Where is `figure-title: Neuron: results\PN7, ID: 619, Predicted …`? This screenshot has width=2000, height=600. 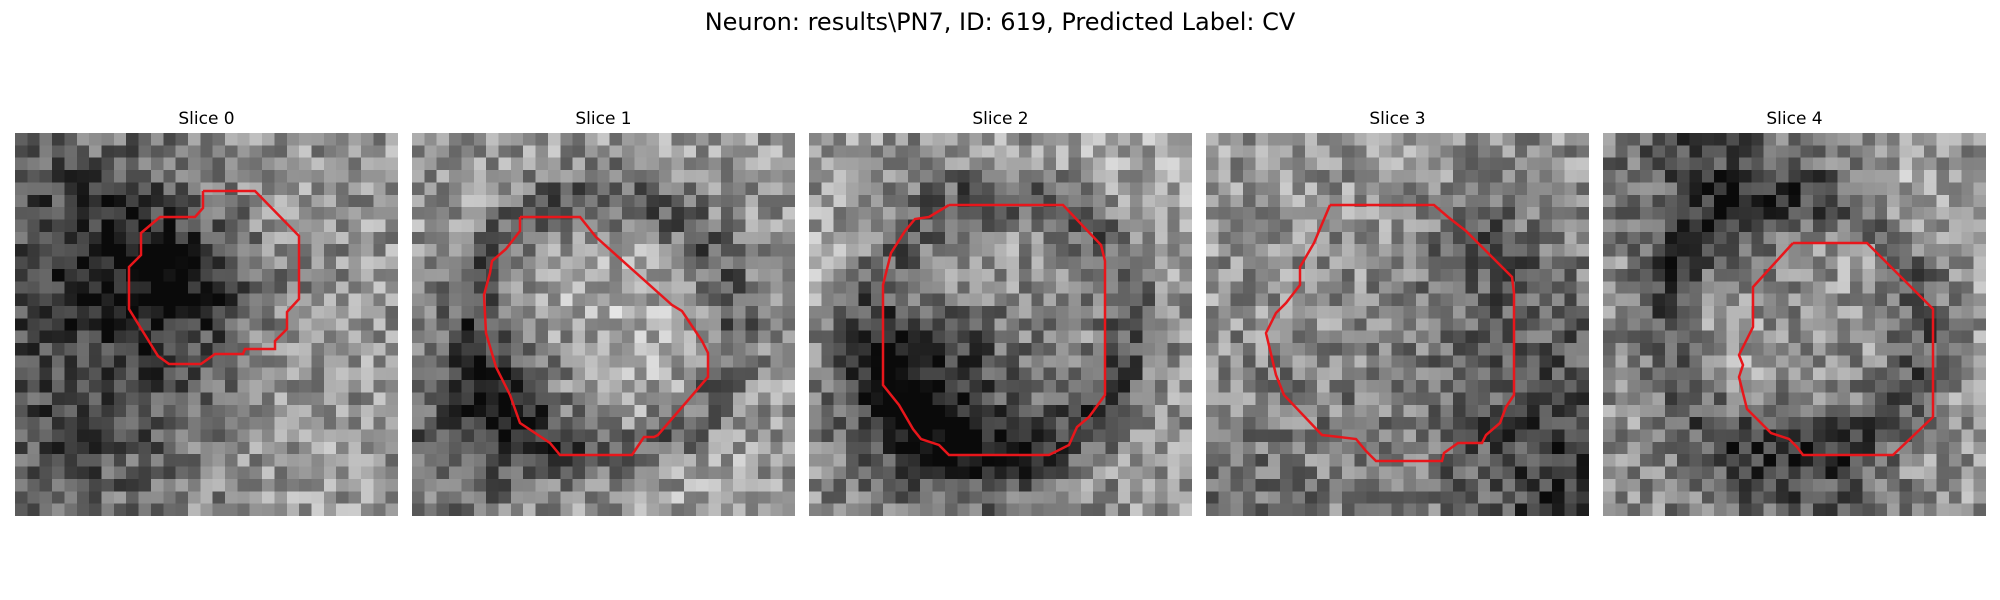 figure-title: Neuron: results\PN7, ID: 619, Predicted … is located at coordinates (1000, 22).